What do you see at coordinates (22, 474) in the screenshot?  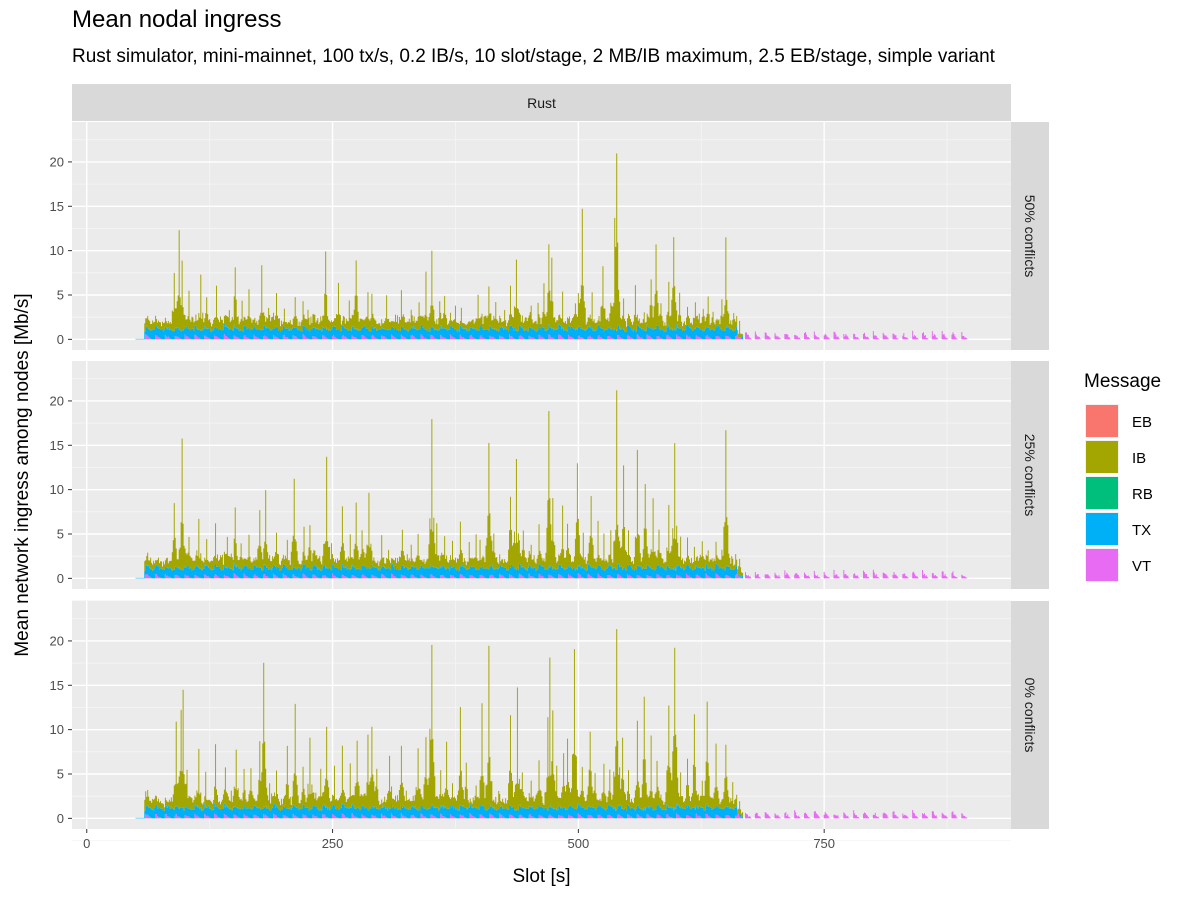 I see `y-axis-title: Mean network ingress among nodes [Mb/s]` at bounding box center [22, 474].